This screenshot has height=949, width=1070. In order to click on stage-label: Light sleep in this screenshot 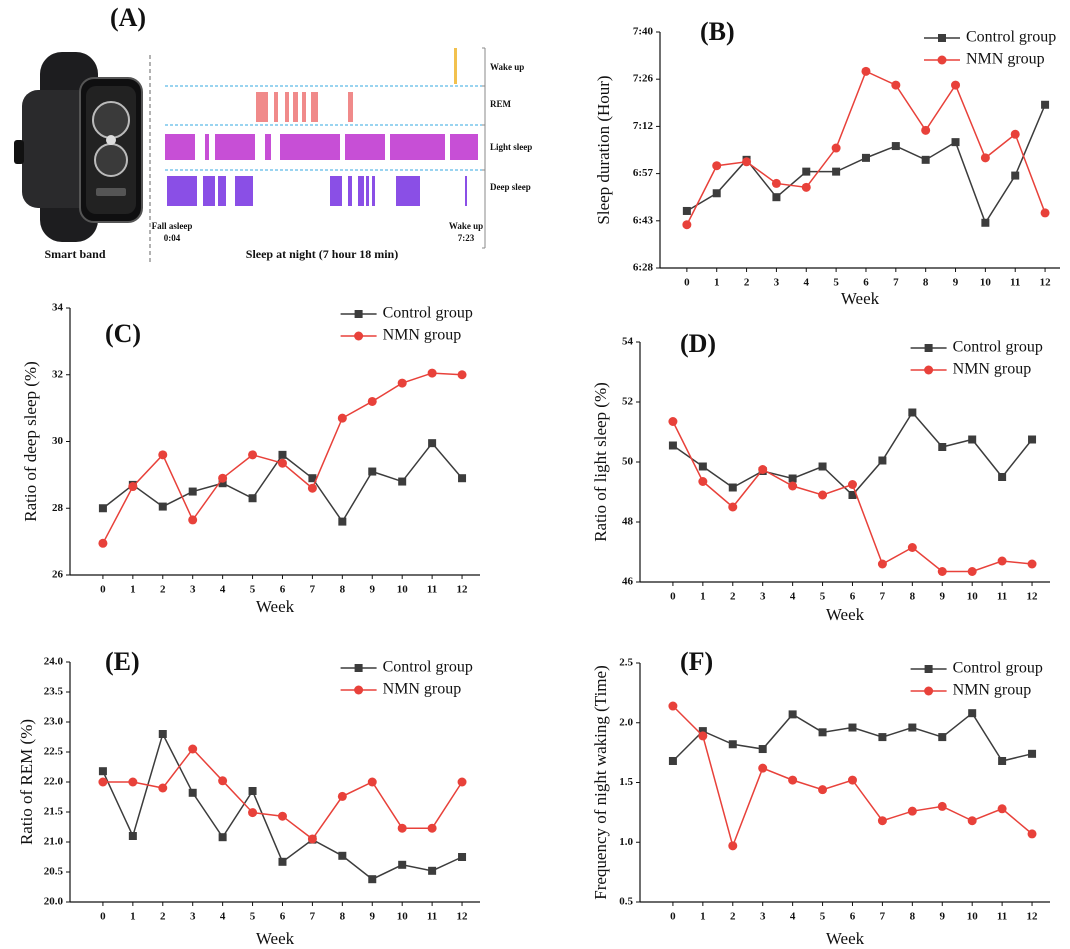, I will do `click(511, 147)`.